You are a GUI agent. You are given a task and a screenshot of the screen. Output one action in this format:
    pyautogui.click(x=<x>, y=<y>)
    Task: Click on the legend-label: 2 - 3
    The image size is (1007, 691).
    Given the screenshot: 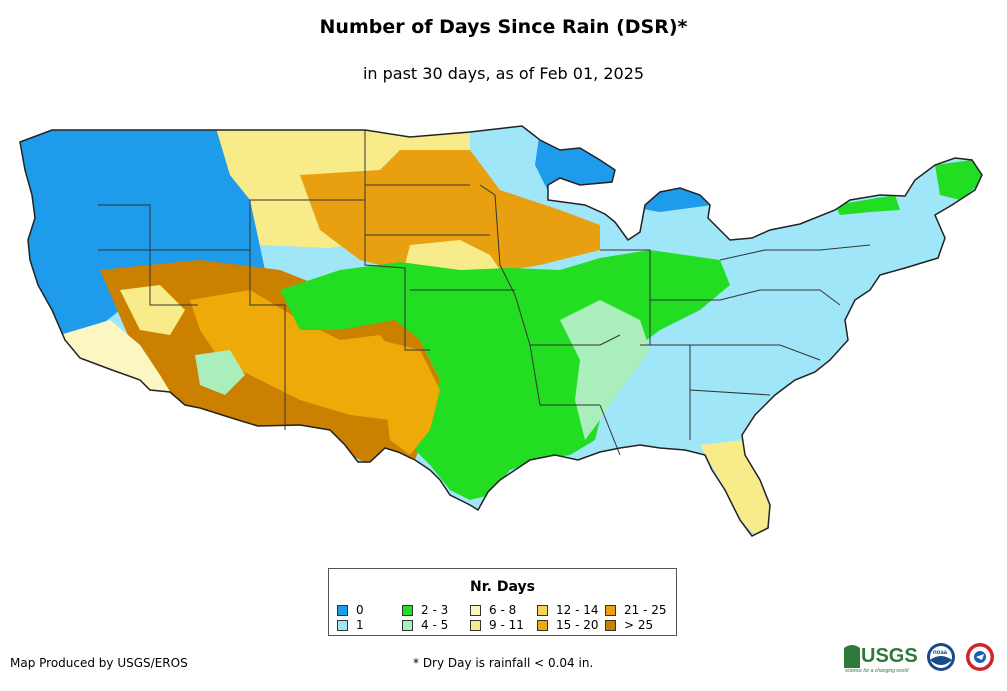 What is the action you would take?
    pyautogui.click(x=435, y=610)
    